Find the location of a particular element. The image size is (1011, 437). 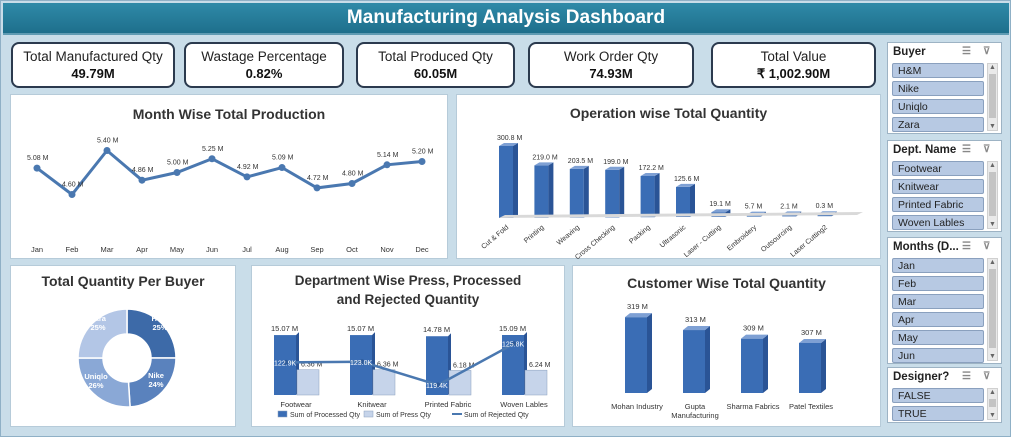

data-label: 4.92 M is located at coordinates (248, 167).